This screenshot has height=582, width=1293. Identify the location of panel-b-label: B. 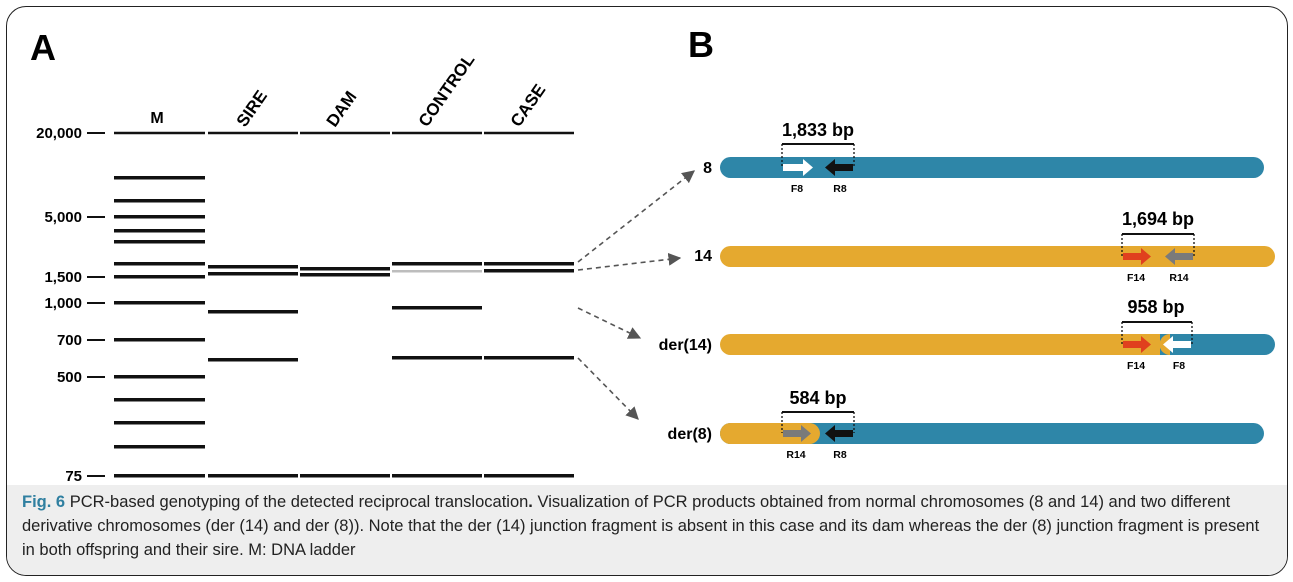
(701, 44).